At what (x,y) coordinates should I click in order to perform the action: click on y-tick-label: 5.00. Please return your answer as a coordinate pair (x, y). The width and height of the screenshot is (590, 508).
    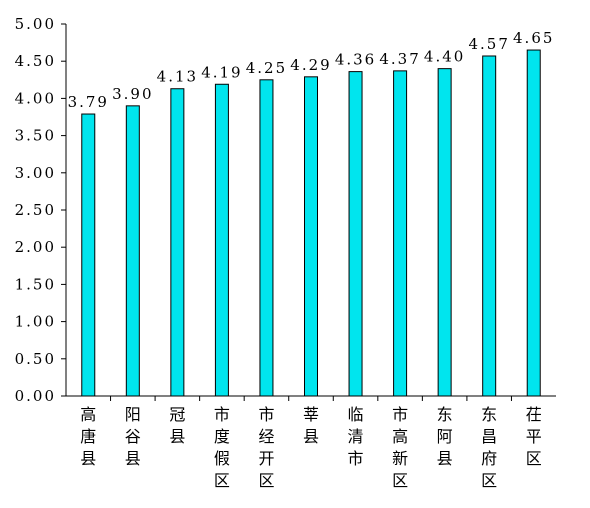
    Looking at the image, I should click on (35, 24).